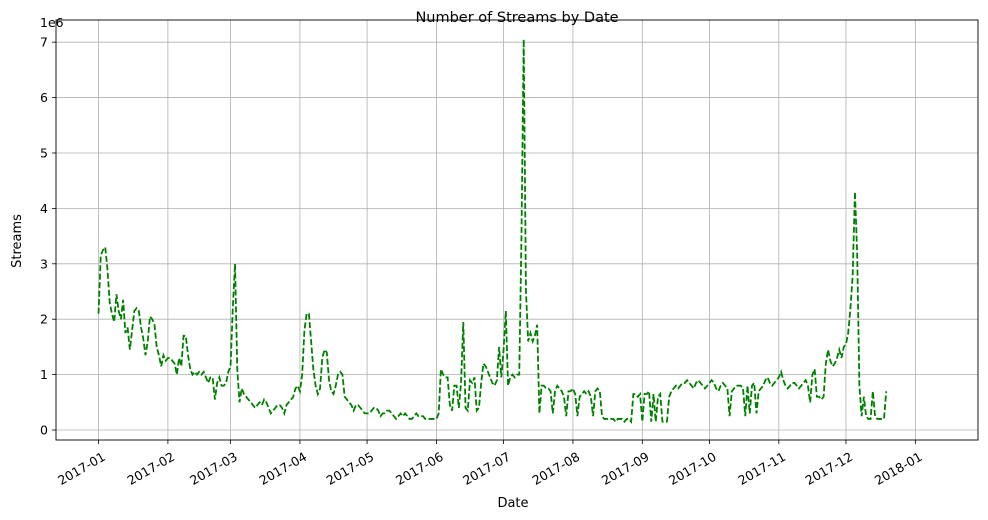  What do you see at coordinates (81, 468) in the screenshot?
I see `x-tick-label: 2017-01` at bounding box center [81, 468].